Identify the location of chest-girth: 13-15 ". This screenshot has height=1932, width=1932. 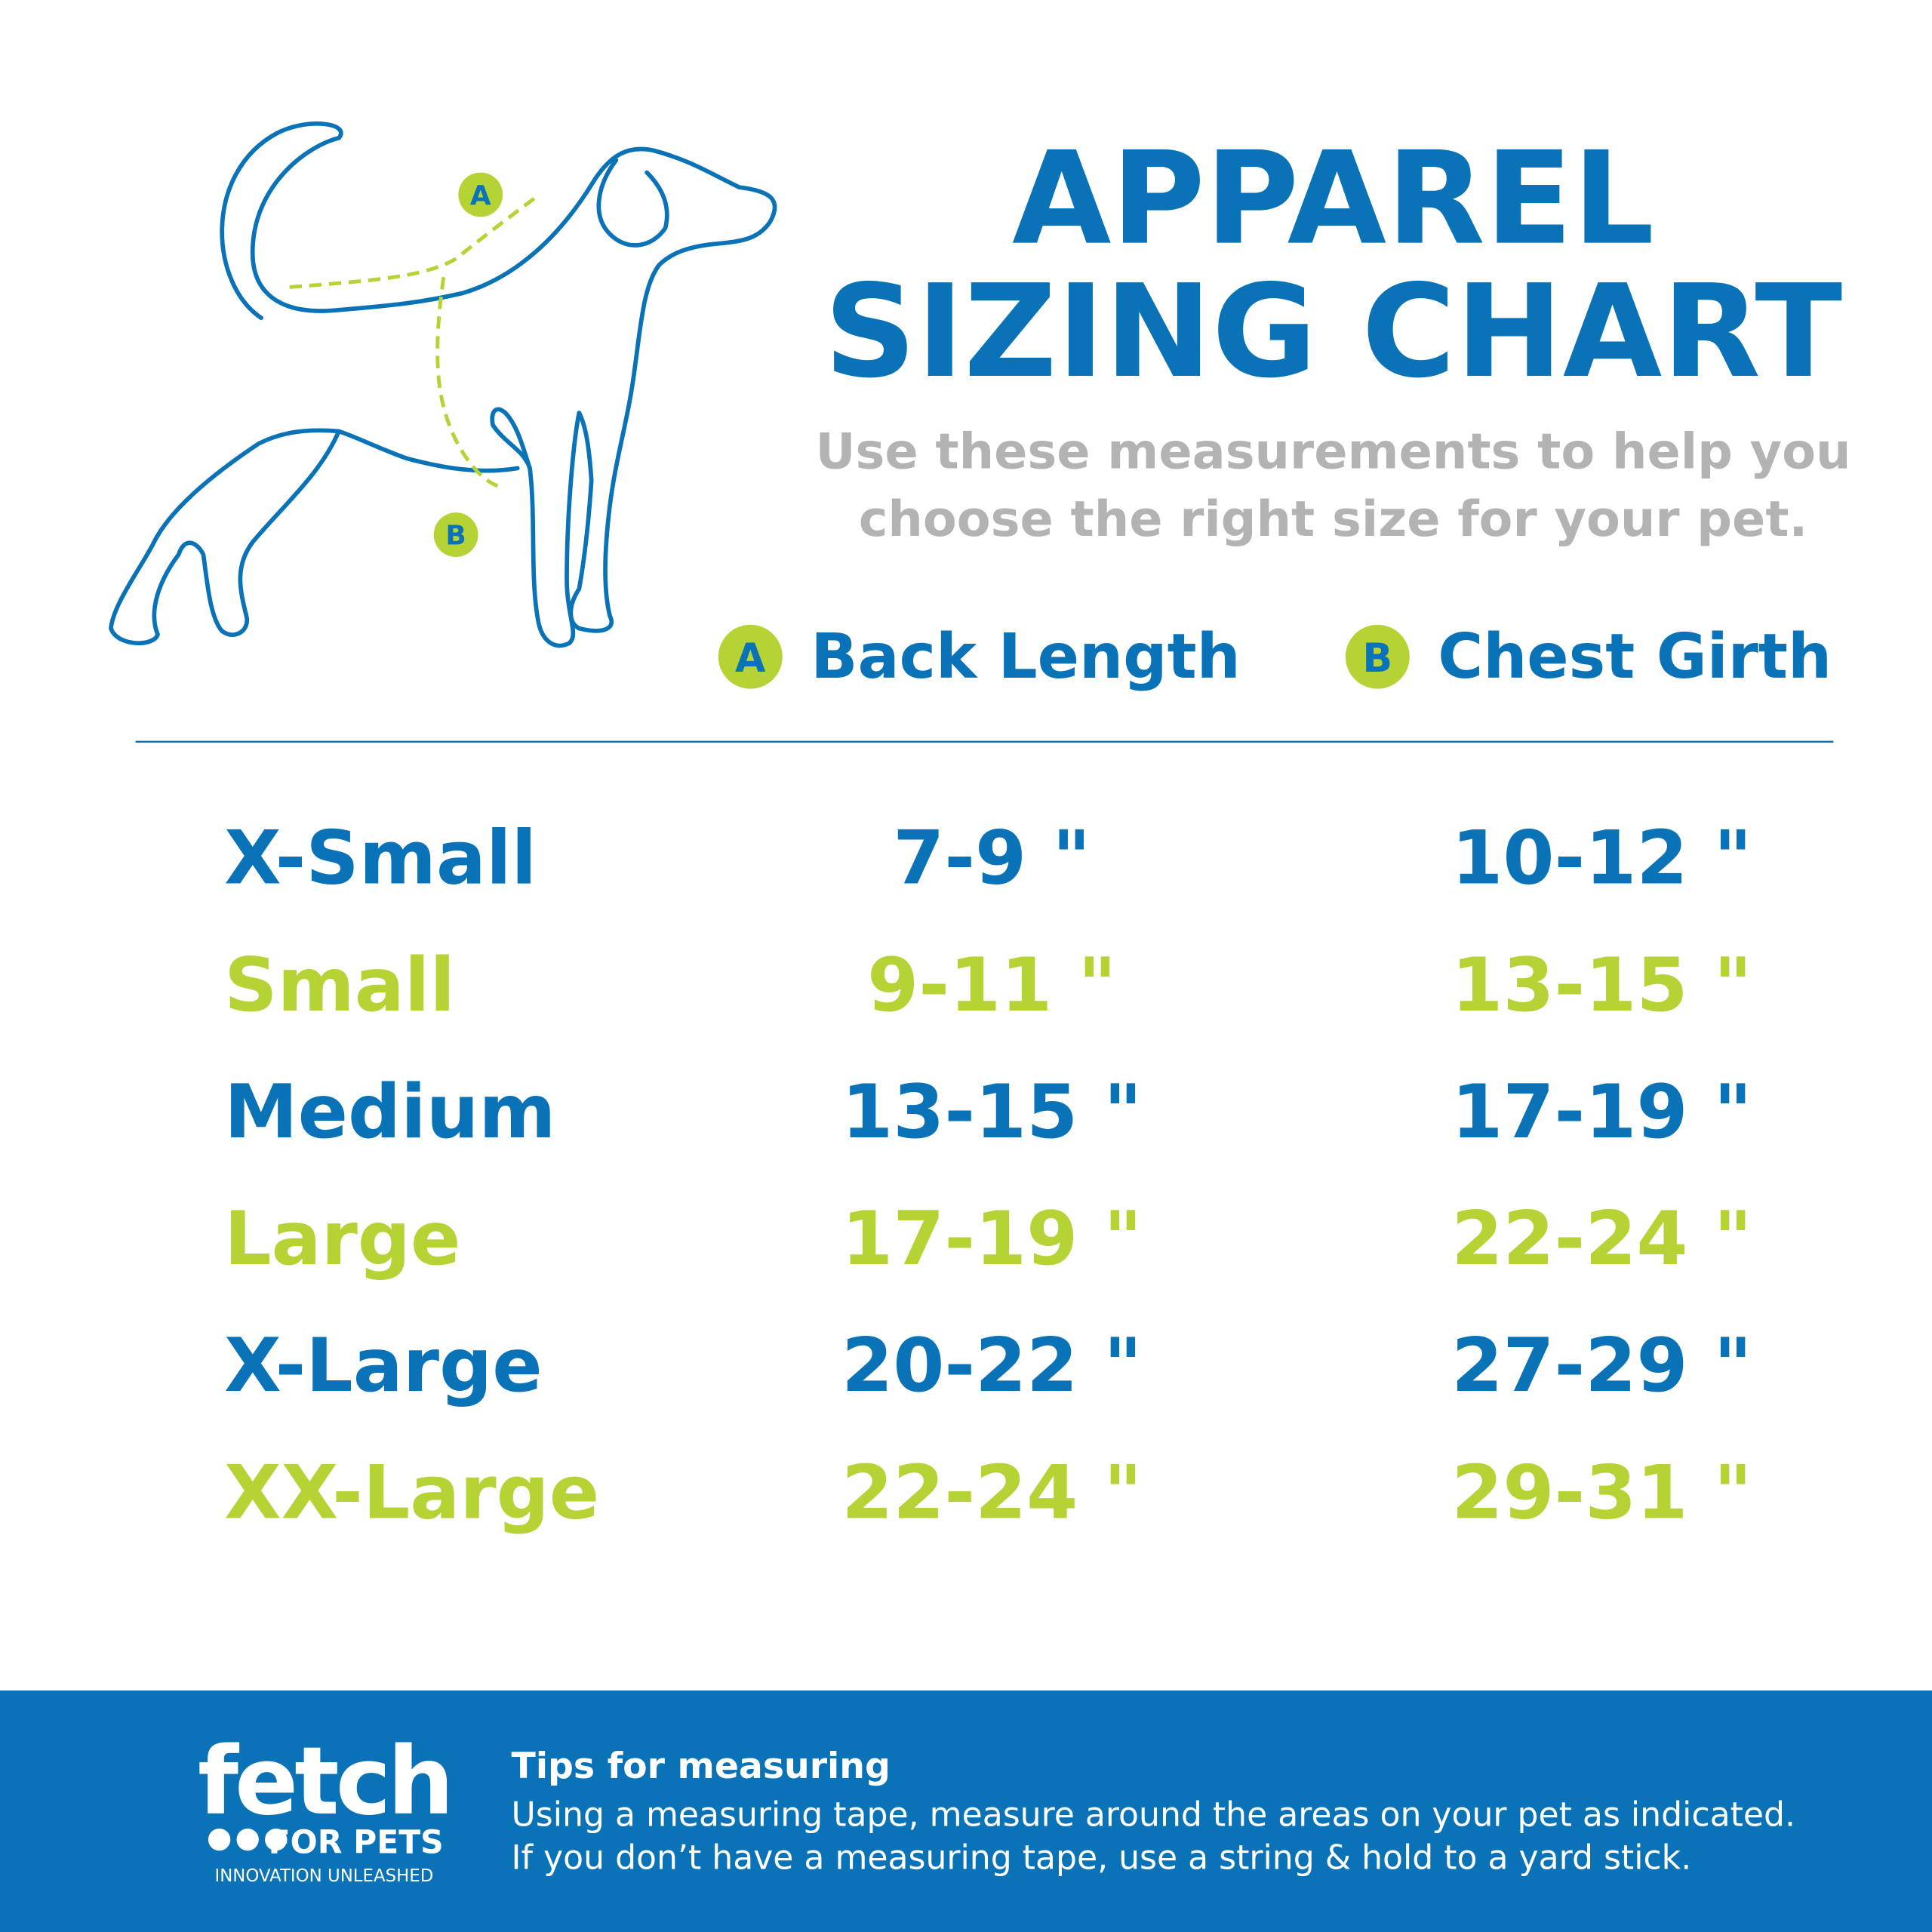
(1601, 986).